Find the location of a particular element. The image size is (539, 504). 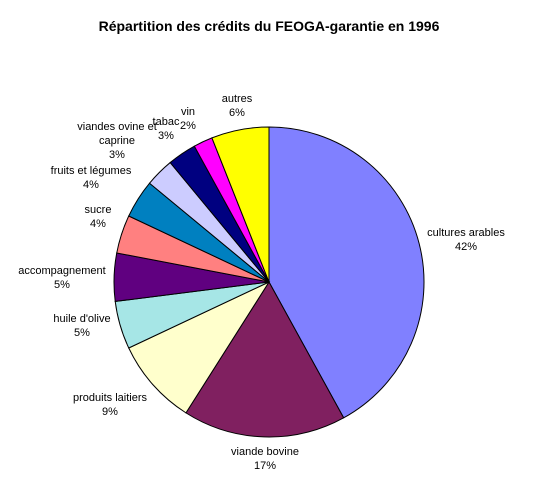

slice-label-viande-bovine: viande bovine 17% is located at coordinates (265, 459).